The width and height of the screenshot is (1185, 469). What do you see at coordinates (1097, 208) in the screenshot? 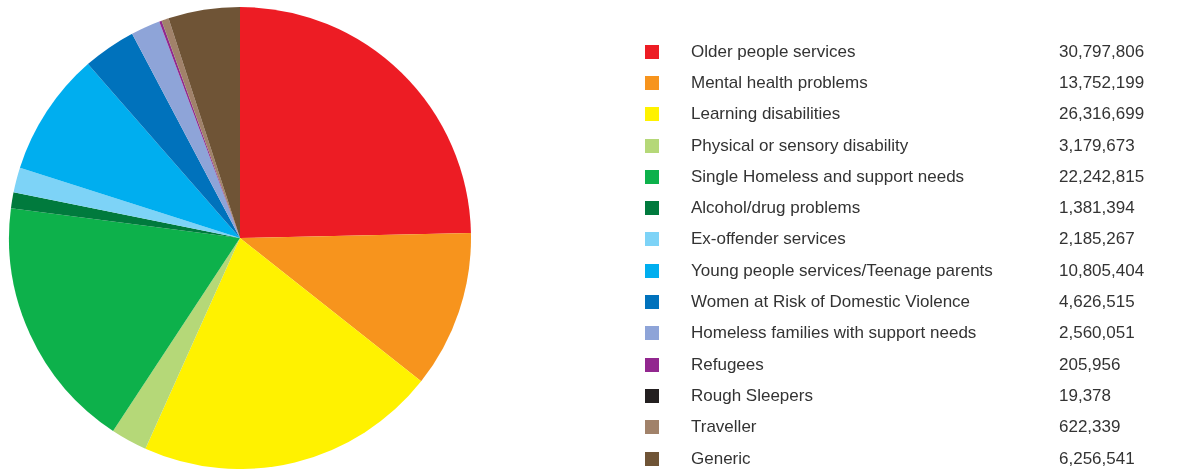
I see `data-label: 1,381,394` at bounding box center [1097, 208].